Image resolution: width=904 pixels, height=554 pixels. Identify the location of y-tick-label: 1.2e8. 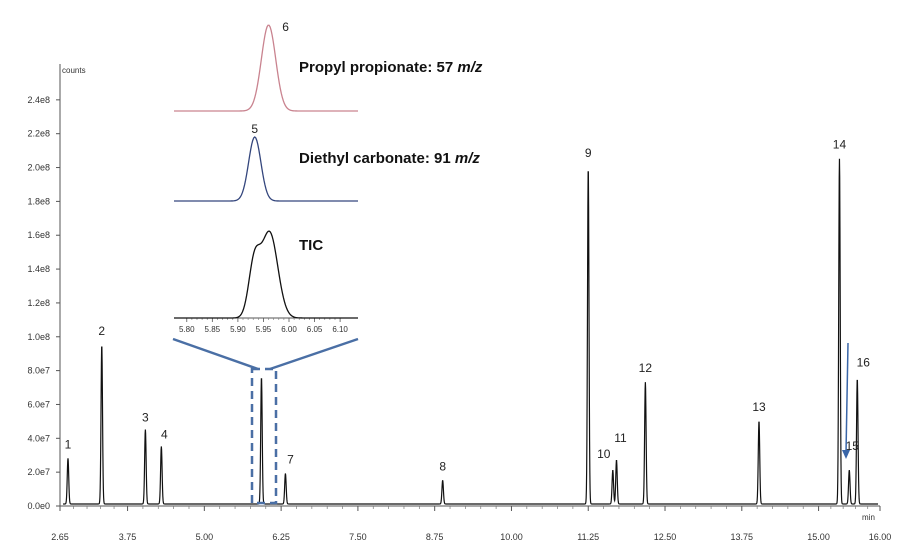
(38, 303).